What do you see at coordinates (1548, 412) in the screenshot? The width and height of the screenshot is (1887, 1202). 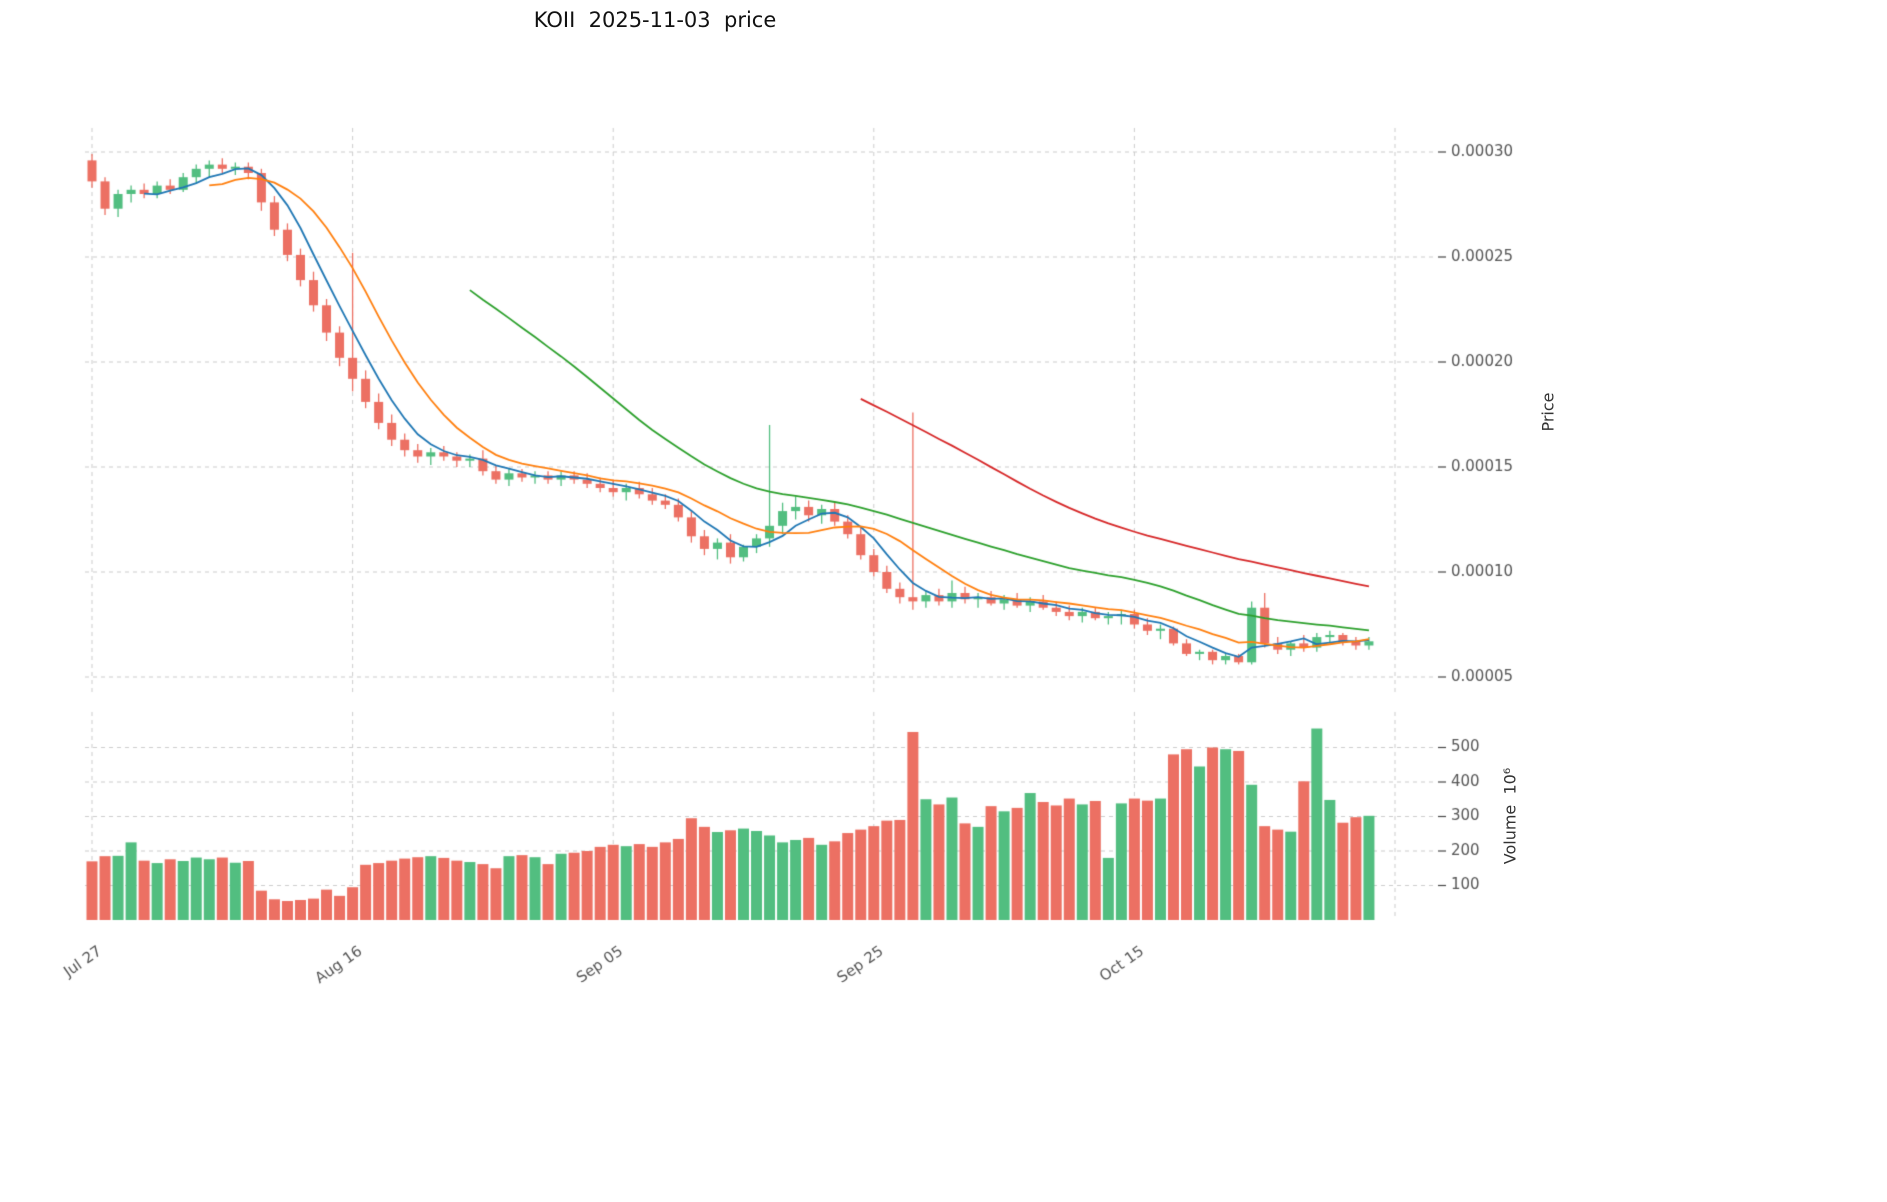 I see `price-axis-label: Price` at bounding box center [1548, 412].